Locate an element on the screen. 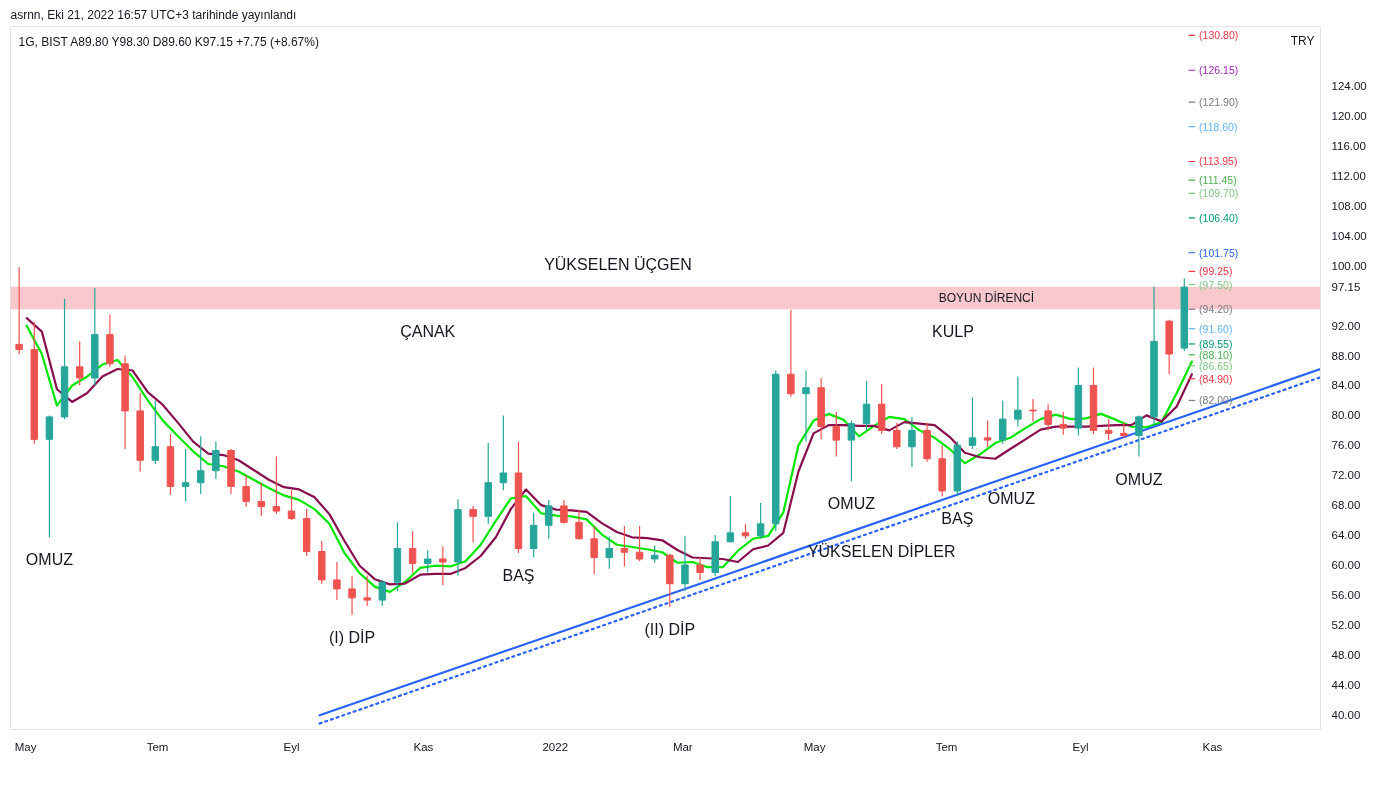 The image size is (1386, 791). y-tick-label: 76.00 is located at coordinates (1346, 445).